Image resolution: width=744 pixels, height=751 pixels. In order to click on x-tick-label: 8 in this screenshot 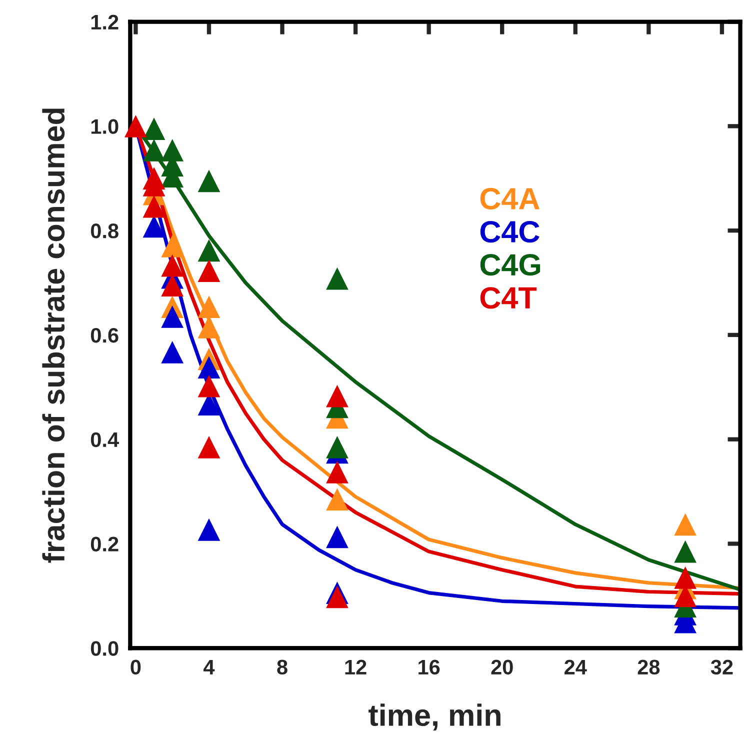, I will do `click(282, 667)`.